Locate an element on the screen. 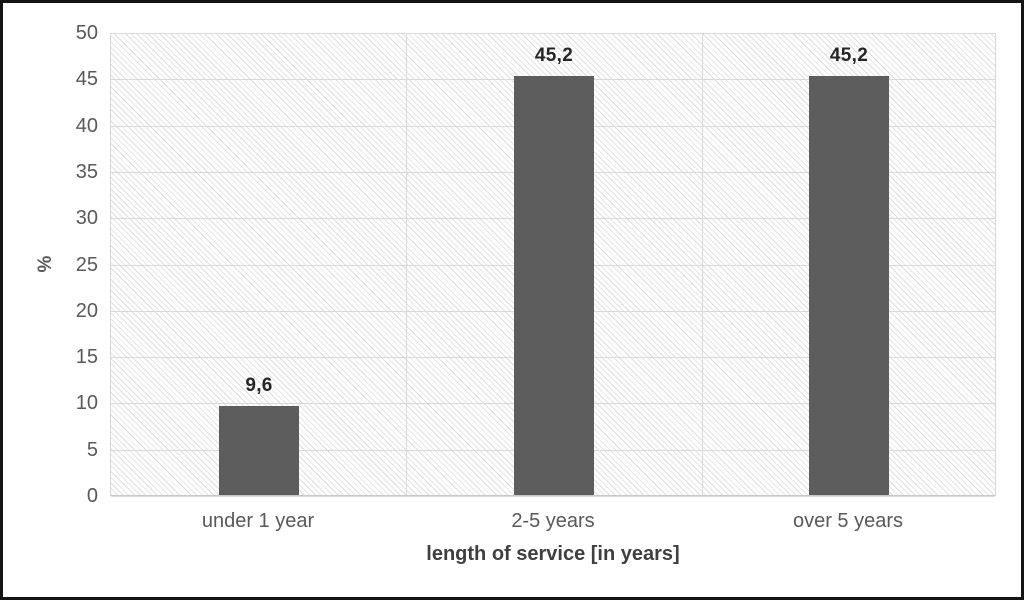 This screenshot has height=600, width=1024. y-tick-label: 0 is located at coordinates (92, 496).